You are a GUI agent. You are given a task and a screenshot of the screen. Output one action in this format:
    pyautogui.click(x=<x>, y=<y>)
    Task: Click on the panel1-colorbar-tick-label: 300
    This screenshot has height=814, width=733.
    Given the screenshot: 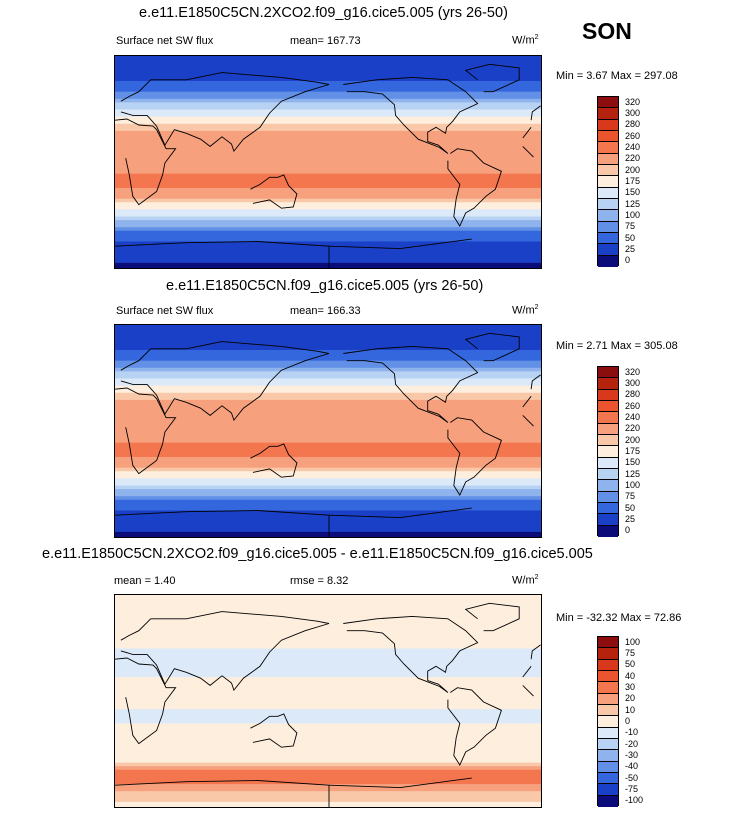 What is the action you would take?
    pyautogui.click(x=633, y=113)
    